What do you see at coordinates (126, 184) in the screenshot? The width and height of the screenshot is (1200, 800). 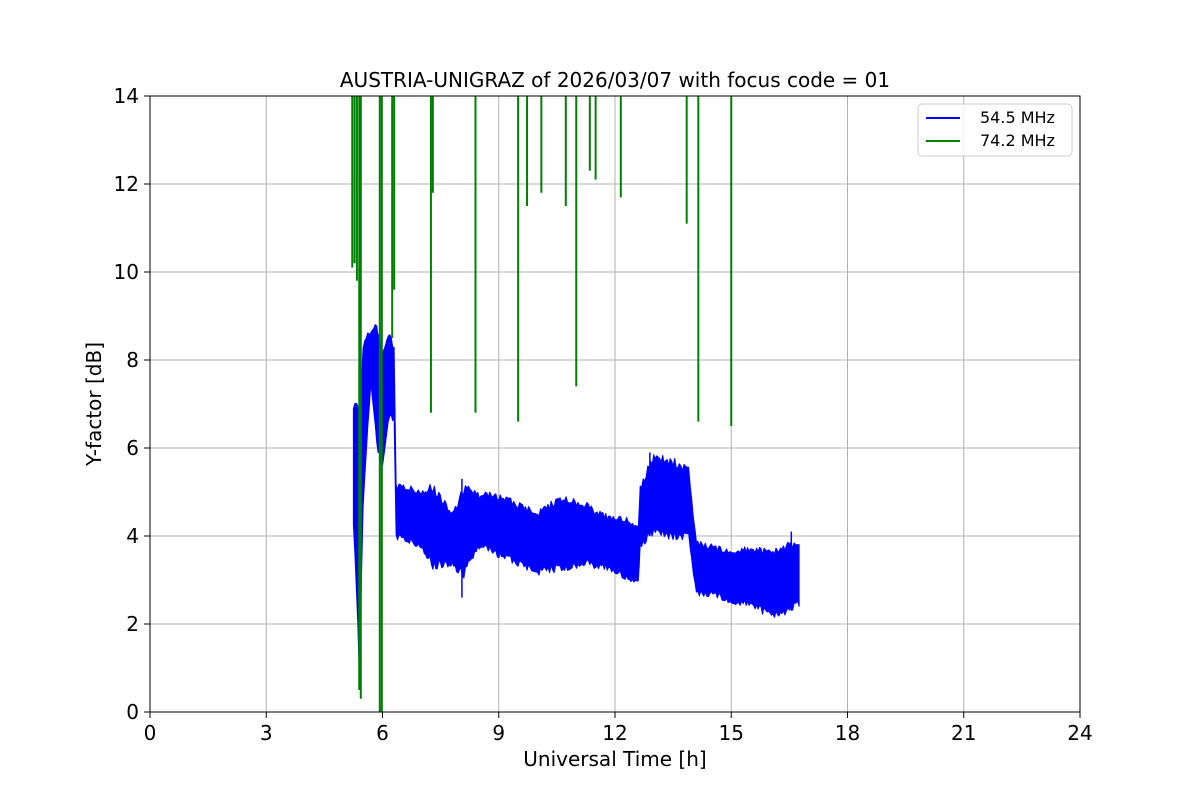 I see `y-tick-label: 12` at bounding box center [126, 184].